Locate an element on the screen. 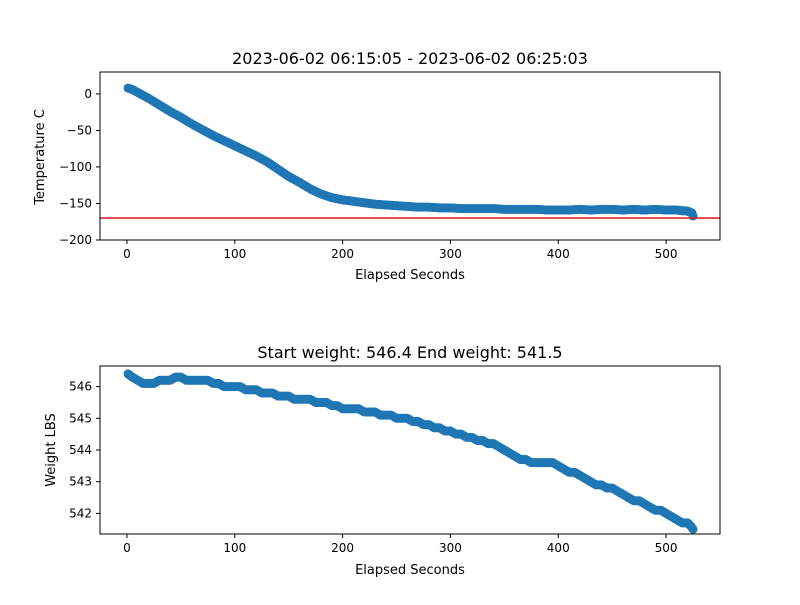 This screenshot has width=800, height=605. temperature-y-tick-label: 0 is located at coordinates (88, 94).